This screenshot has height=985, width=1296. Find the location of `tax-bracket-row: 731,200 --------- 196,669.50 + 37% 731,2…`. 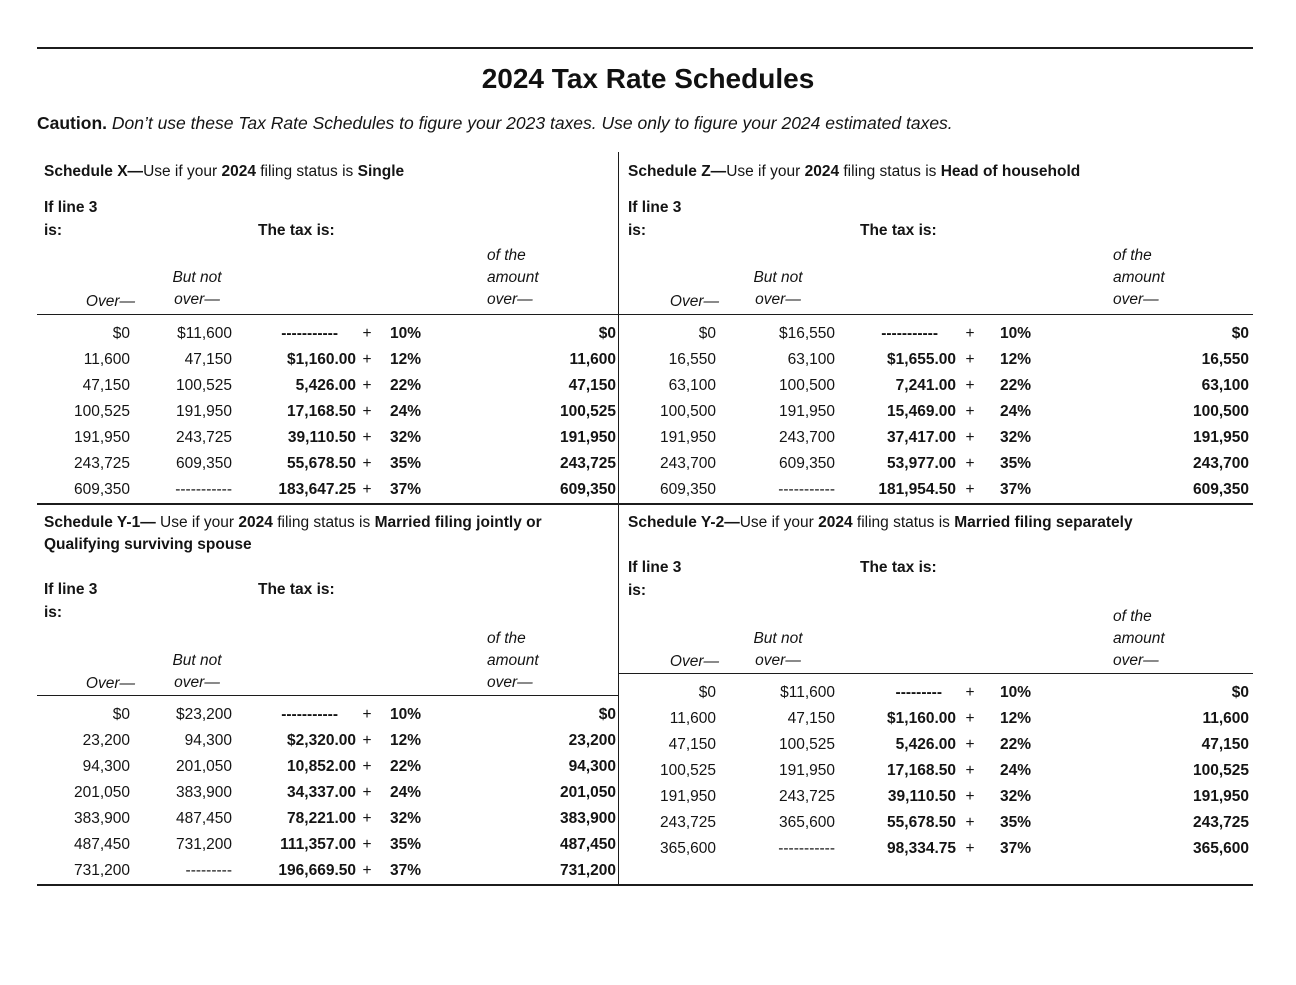

tax-bracket-row: 731,200 --------- 196,669.50 + 37% 731,2… is located at coordinates (327, 871).